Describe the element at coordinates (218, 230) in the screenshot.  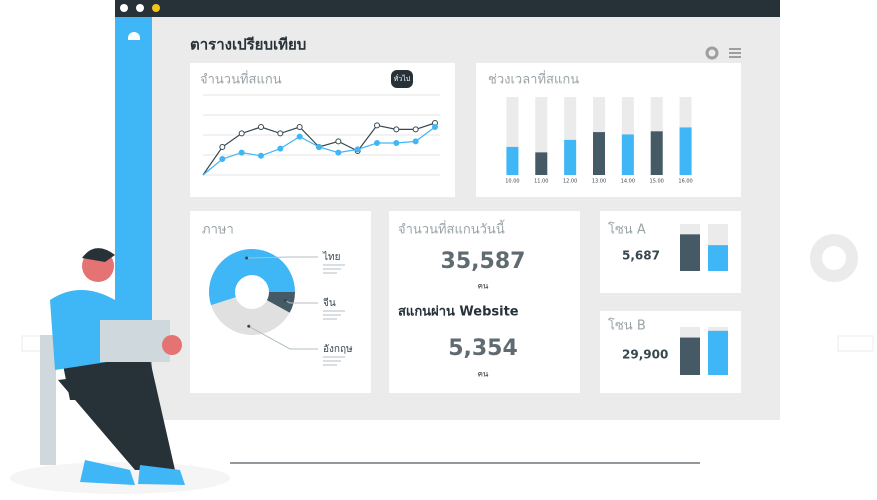
I see `card-title: ภาษา` at that location.